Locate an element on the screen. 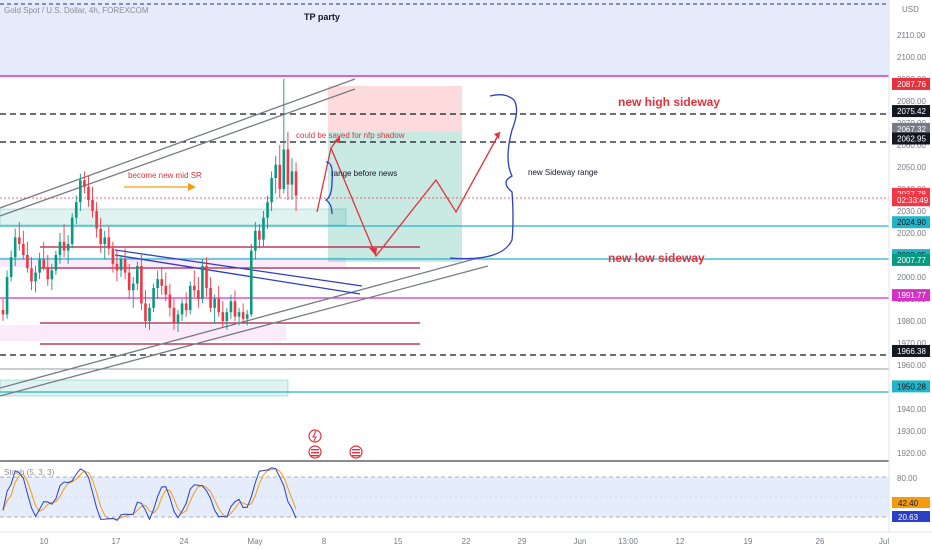 Image resolution: width=932 pixels, height=550 pixels. time-ticks: 10 17 24 May 8 15 22 29 Jun 13:00 12 19 26 Jul is located at coordinates (465, 541).